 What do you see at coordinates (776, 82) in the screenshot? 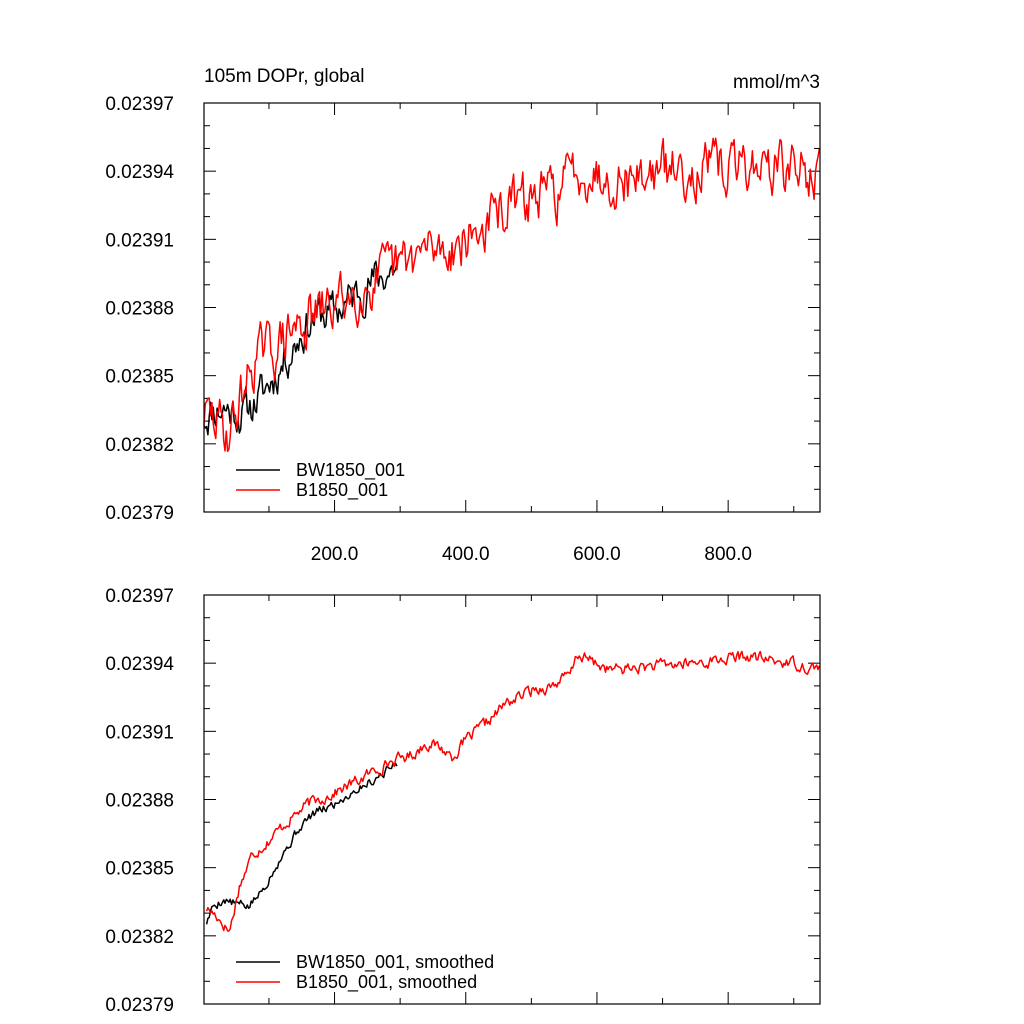
I see `units-label: mmol/m^3` at bounding box center [776, 82].